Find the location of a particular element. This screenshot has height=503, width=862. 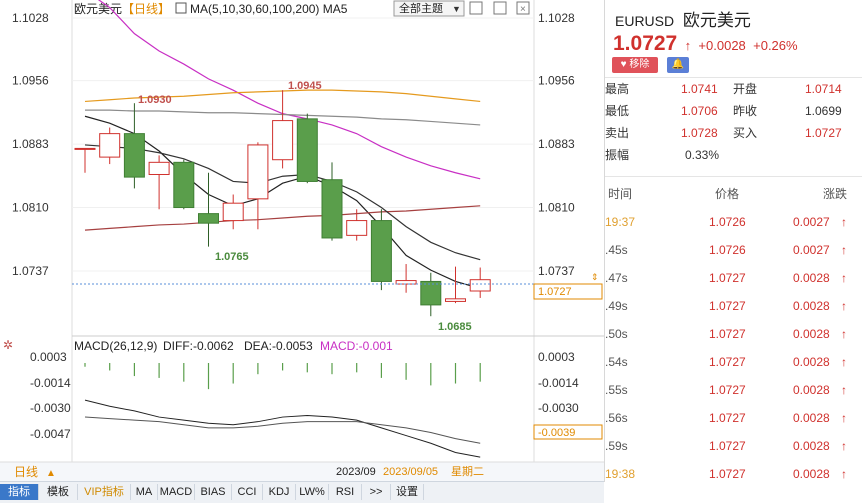

toolbar-tab: VIP指标 is located at coordinates (104, 492).